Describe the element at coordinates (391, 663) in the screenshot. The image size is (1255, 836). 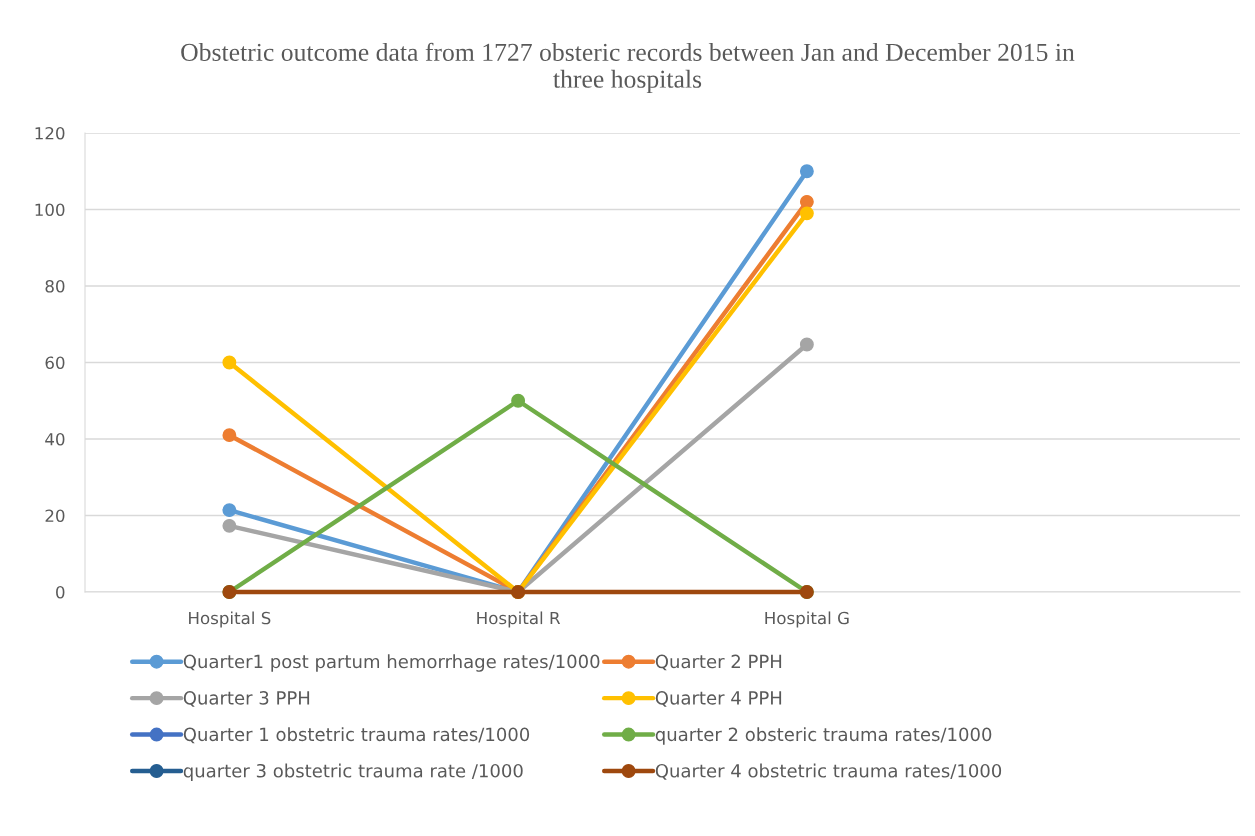
I see `legend-label: Quarter1 post partum hemorrhage rates/1000` at that location.